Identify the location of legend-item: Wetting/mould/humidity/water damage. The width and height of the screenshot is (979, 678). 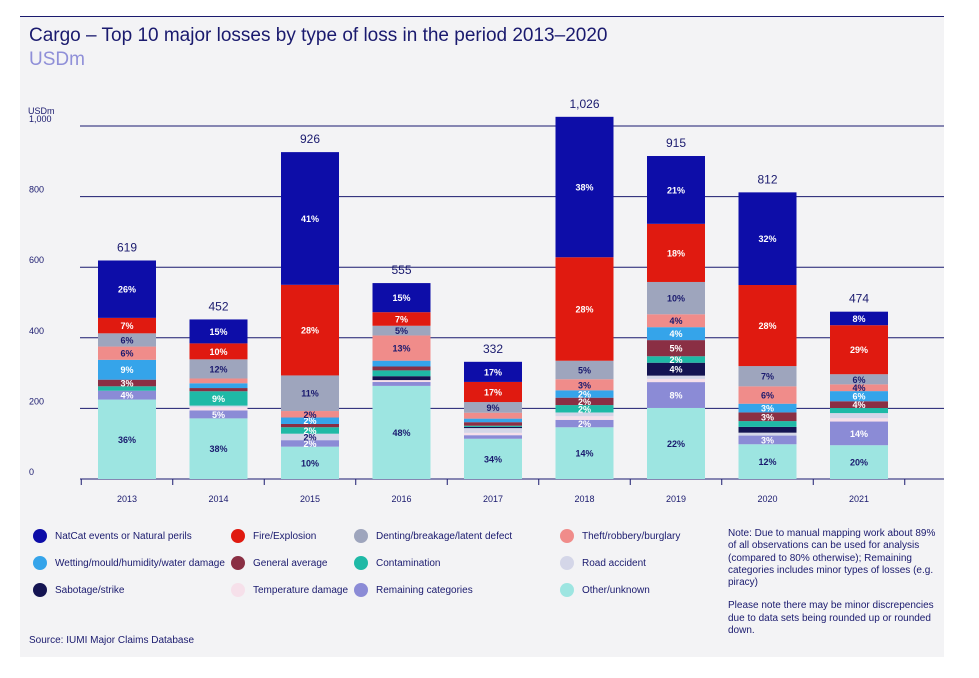
(129, 563).